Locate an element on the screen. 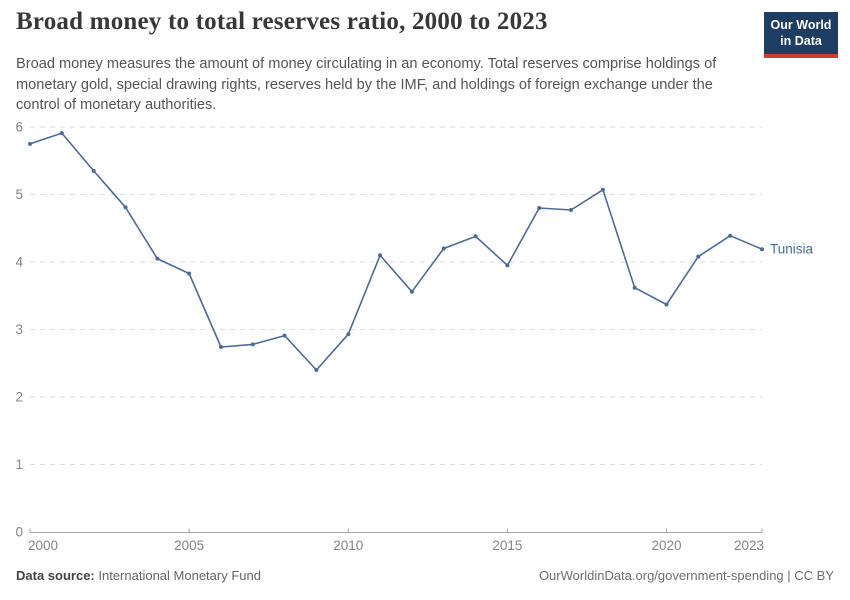  tunisia-point-2003 is located at coordinates (125, 207).